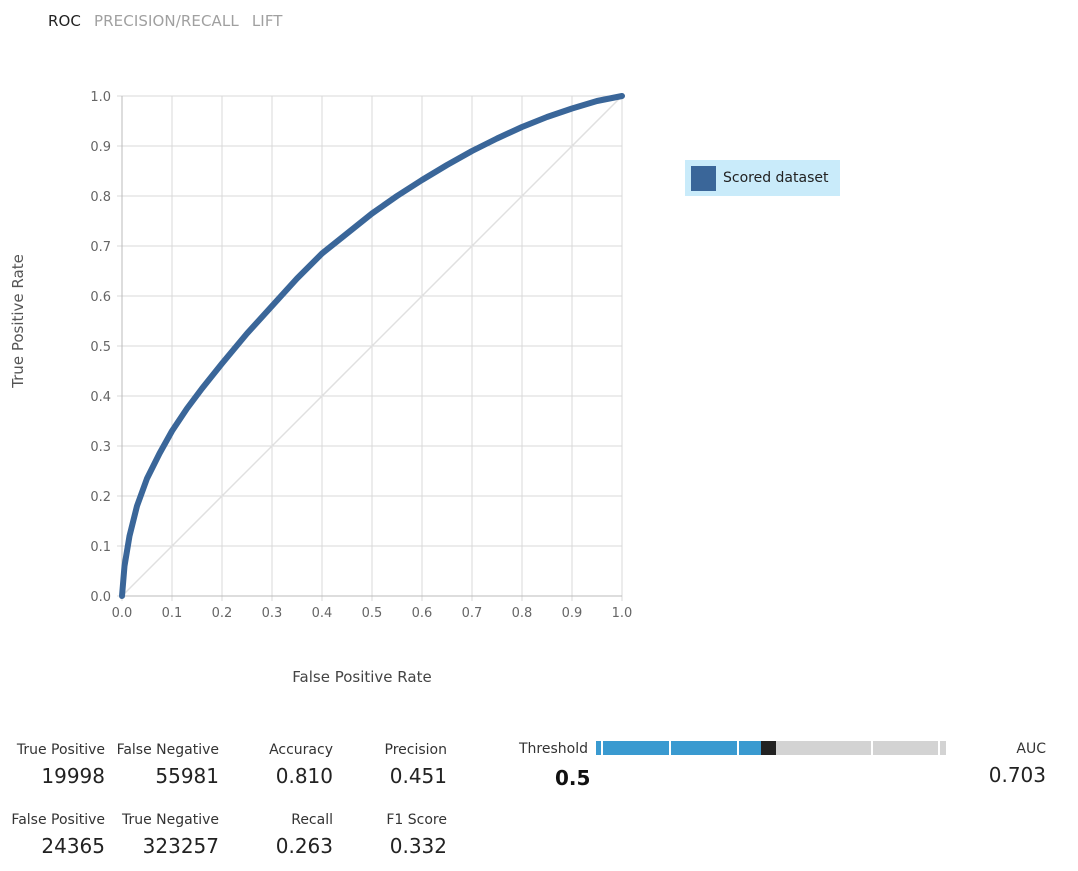 The height and width of the screenshot is (871, 1078). What do you see at coordinates (100, 147) in the screenshot?
I see `y-tick-label: 0.9` at bounding box center [100, 147].